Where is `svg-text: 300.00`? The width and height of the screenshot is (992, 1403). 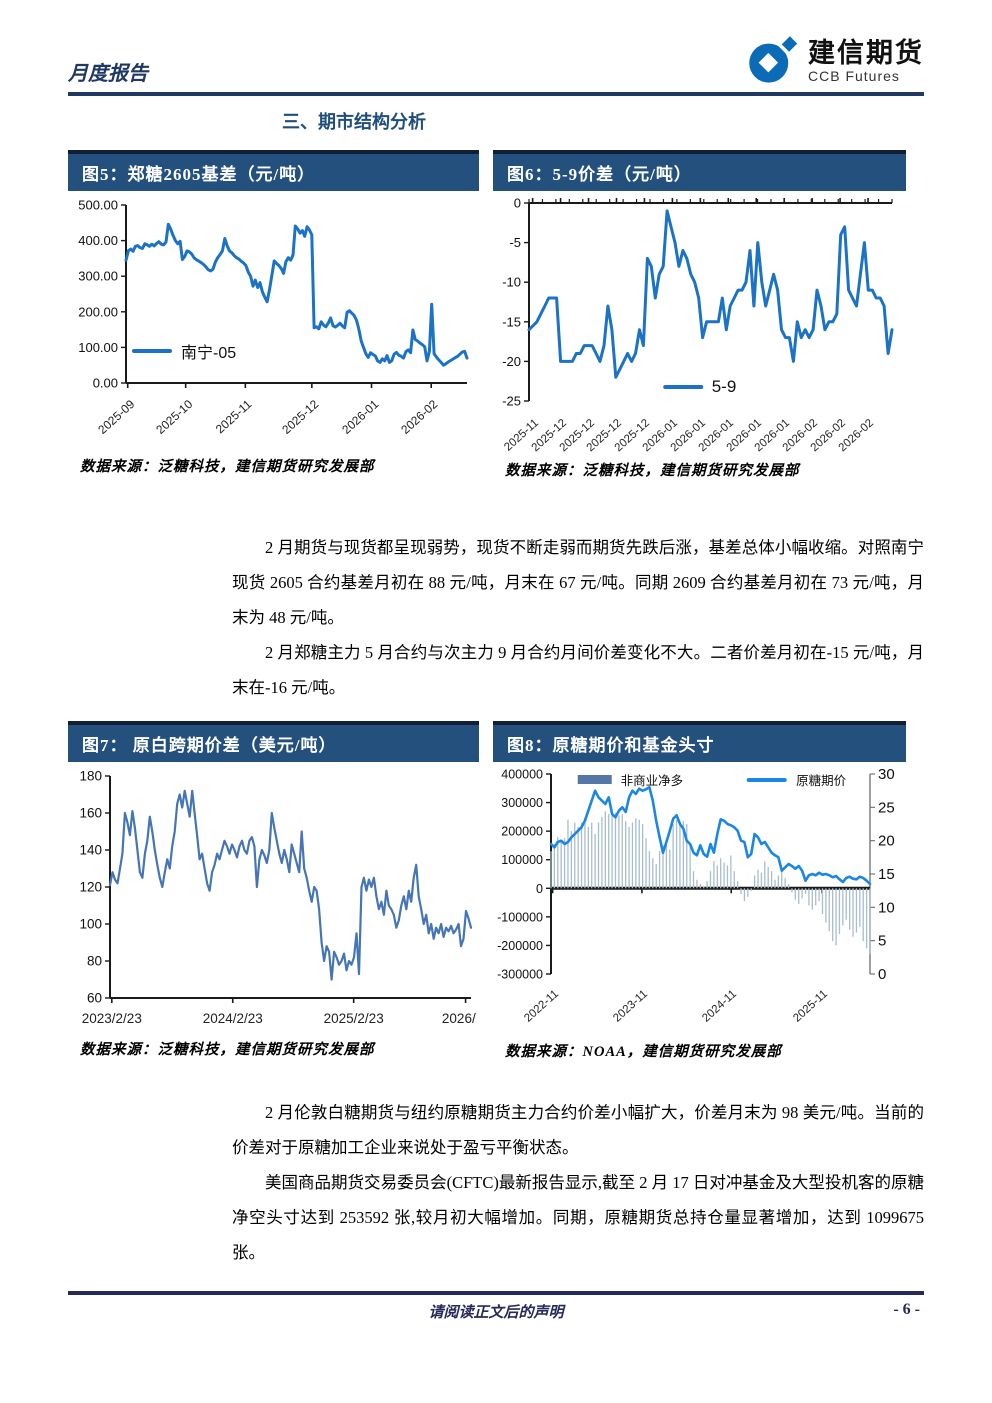
svg-text: 300.00 is located at coordinates (98, 276).